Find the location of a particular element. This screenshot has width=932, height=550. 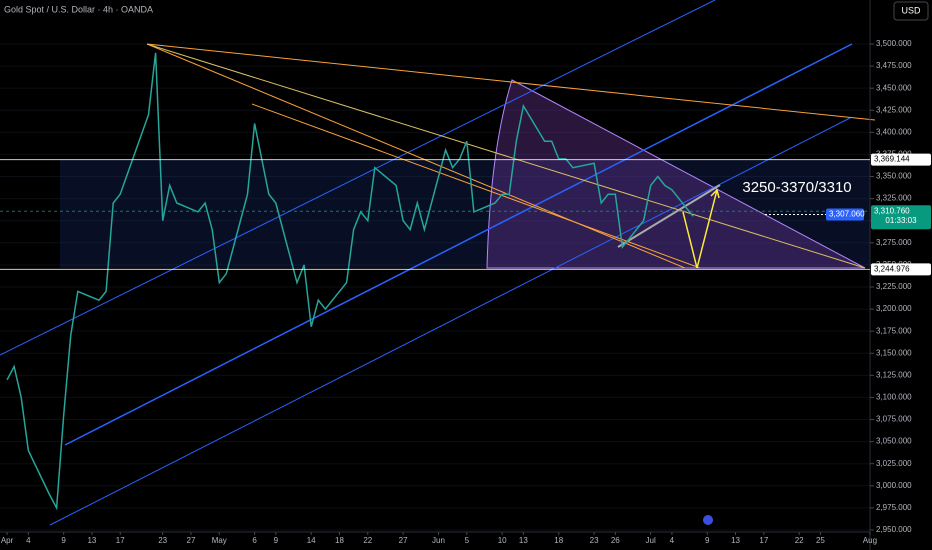

price-label: 3,369.144 is located at coordinates (892, 159).